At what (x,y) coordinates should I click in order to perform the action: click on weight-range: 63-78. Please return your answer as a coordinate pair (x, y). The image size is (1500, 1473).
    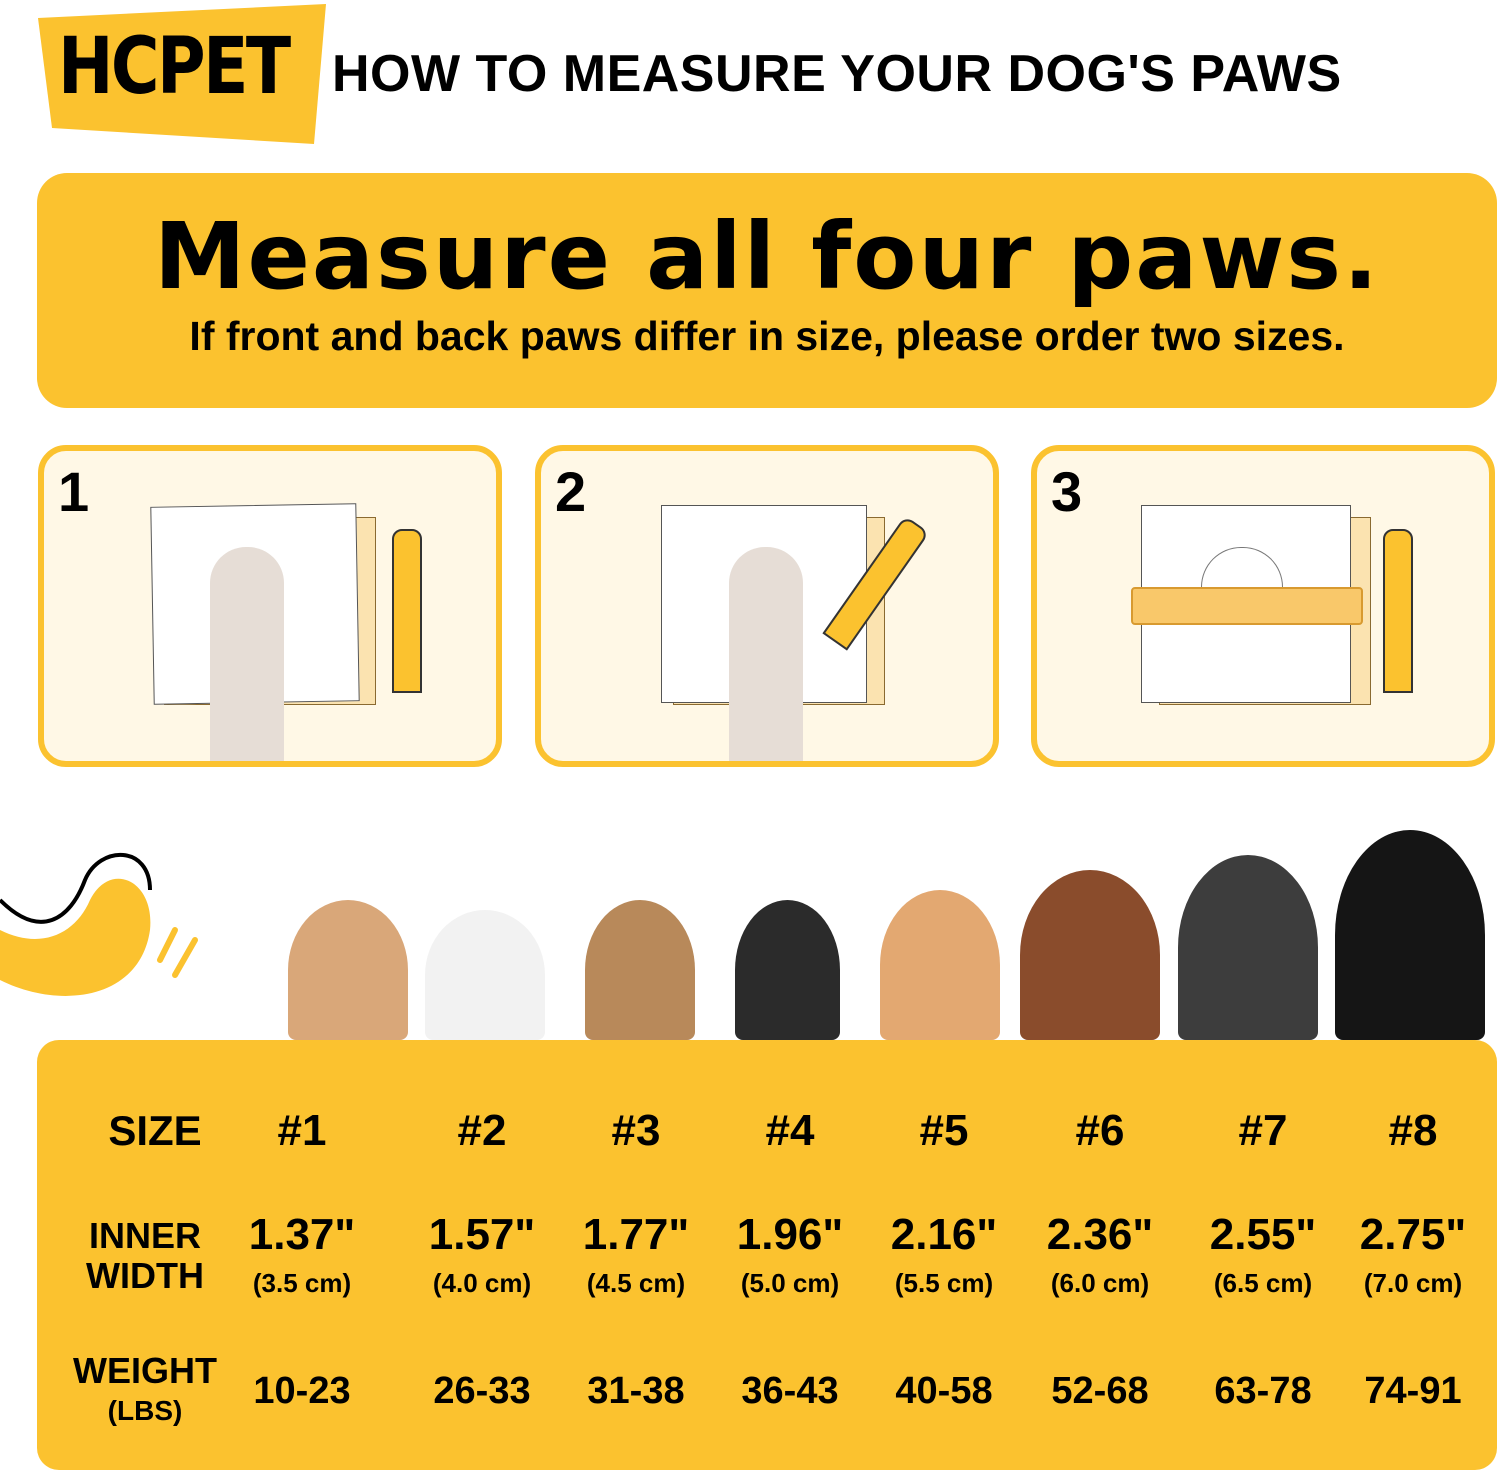
    Looking at the image, I should click on (1263, 1391).